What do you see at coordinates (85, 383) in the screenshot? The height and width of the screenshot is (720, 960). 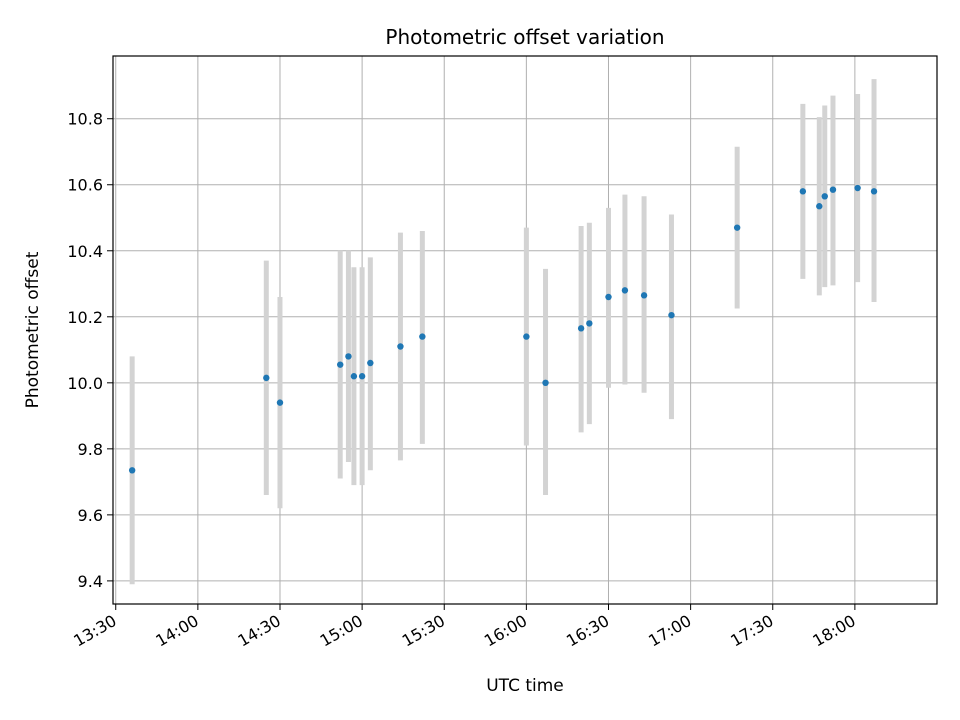 I see `y-tick-label: 10.0` at bounding box center [85, 383].